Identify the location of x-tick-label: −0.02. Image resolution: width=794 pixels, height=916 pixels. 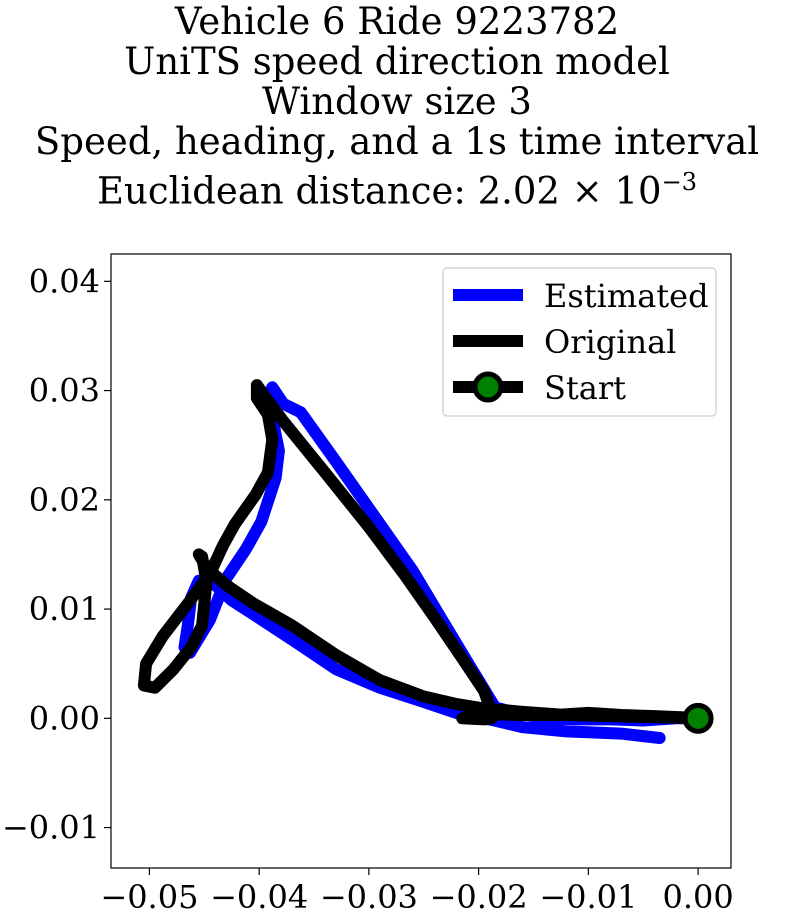
(479, 897).